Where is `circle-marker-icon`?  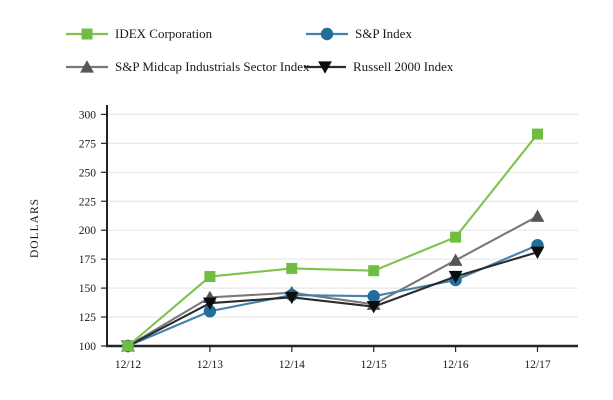
circle-marker-icon is located at coordinates (327, 34).